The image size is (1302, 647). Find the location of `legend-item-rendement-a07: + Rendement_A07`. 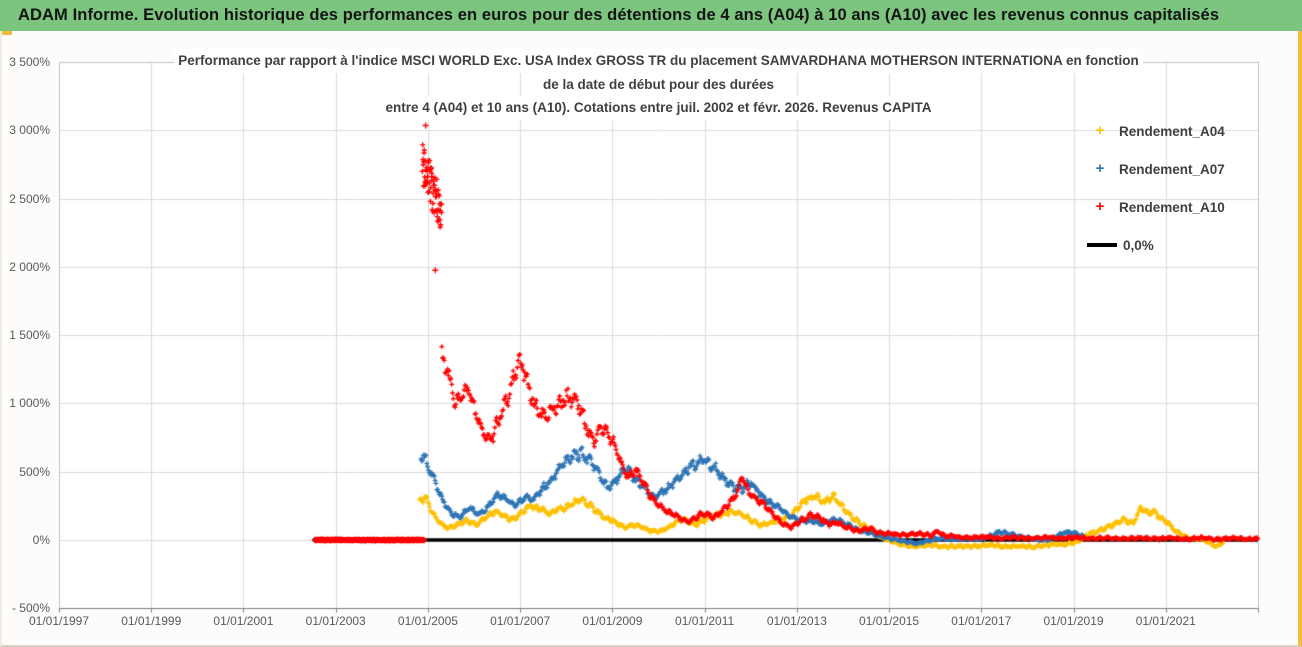

legend-item-rendement-a07: + Rendement_A07 is located at coordinates (1176, 169).